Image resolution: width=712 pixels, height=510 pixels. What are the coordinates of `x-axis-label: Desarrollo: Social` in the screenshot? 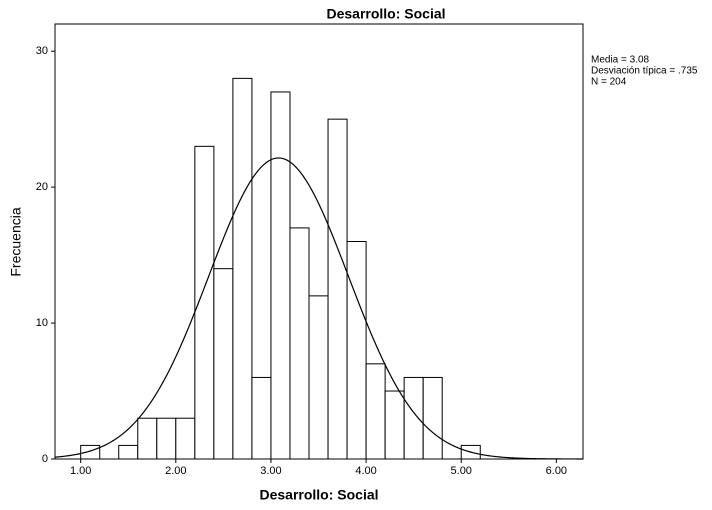 It's located at (318, 495).